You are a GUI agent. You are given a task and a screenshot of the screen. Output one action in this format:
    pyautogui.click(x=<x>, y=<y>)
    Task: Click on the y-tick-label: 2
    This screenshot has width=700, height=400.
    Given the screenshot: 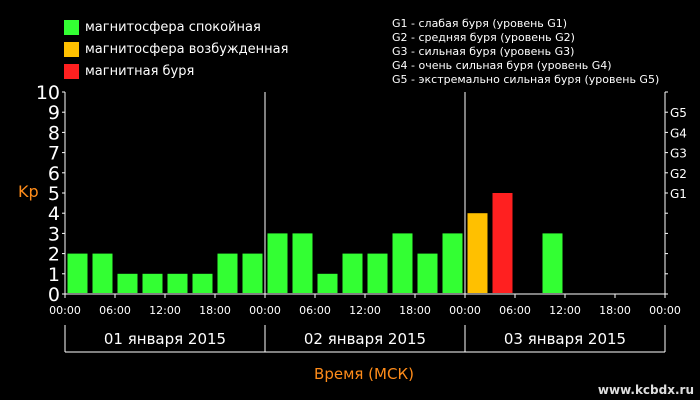 What is the action you would take?
    pyautogui.click(x=54, y=255)
    